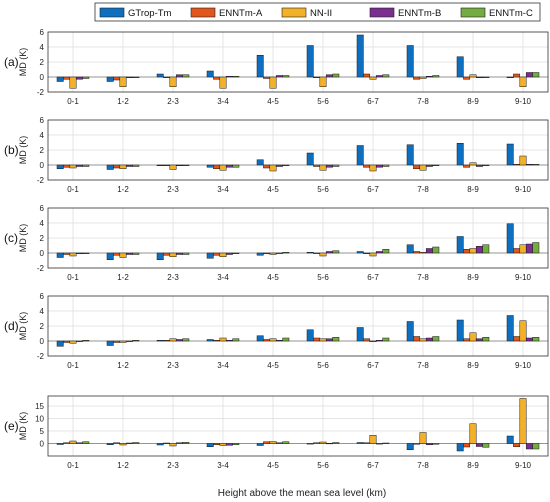 The height and width of the screenshot is (502, 550). What do you see at coordinates (298, 62) in the screenshot?
I see `plot-frame` at bounding box center [298, 62].